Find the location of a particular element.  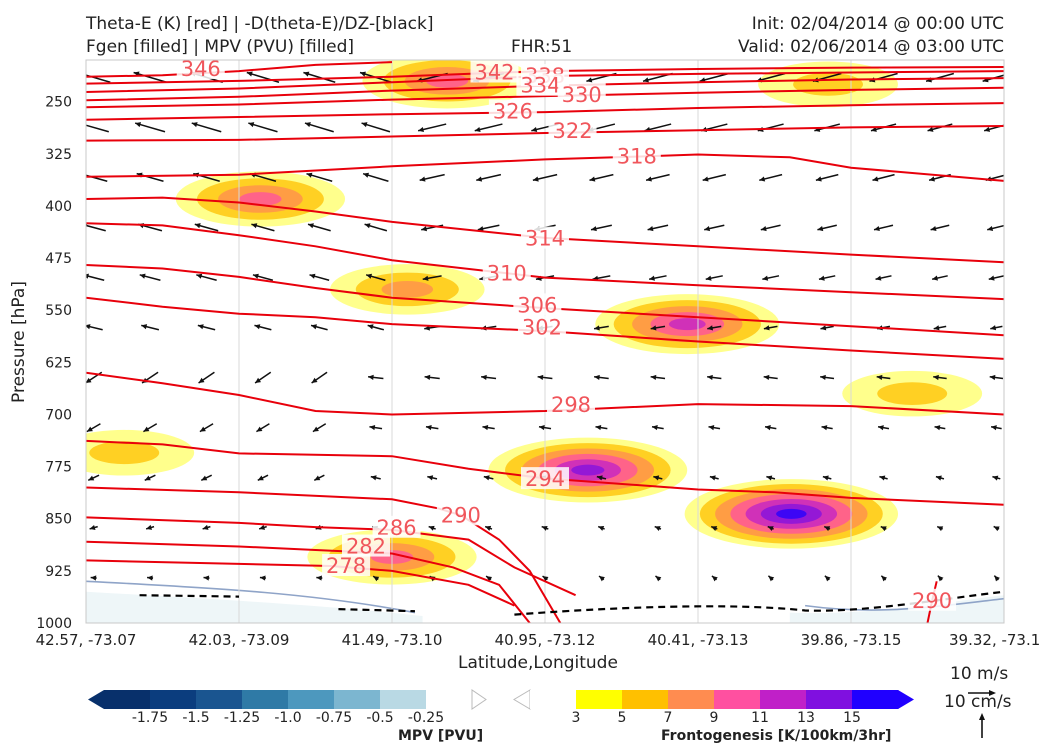

fgen-blob is located at coordinates (407, 289).